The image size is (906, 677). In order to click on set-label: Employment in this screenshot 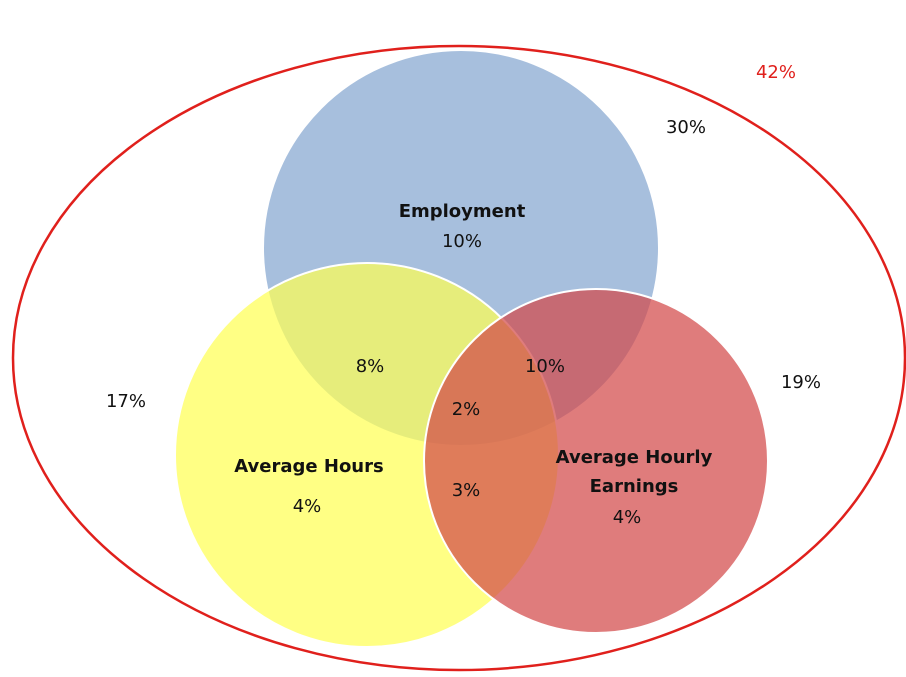, I will do `click(462, 211)`.